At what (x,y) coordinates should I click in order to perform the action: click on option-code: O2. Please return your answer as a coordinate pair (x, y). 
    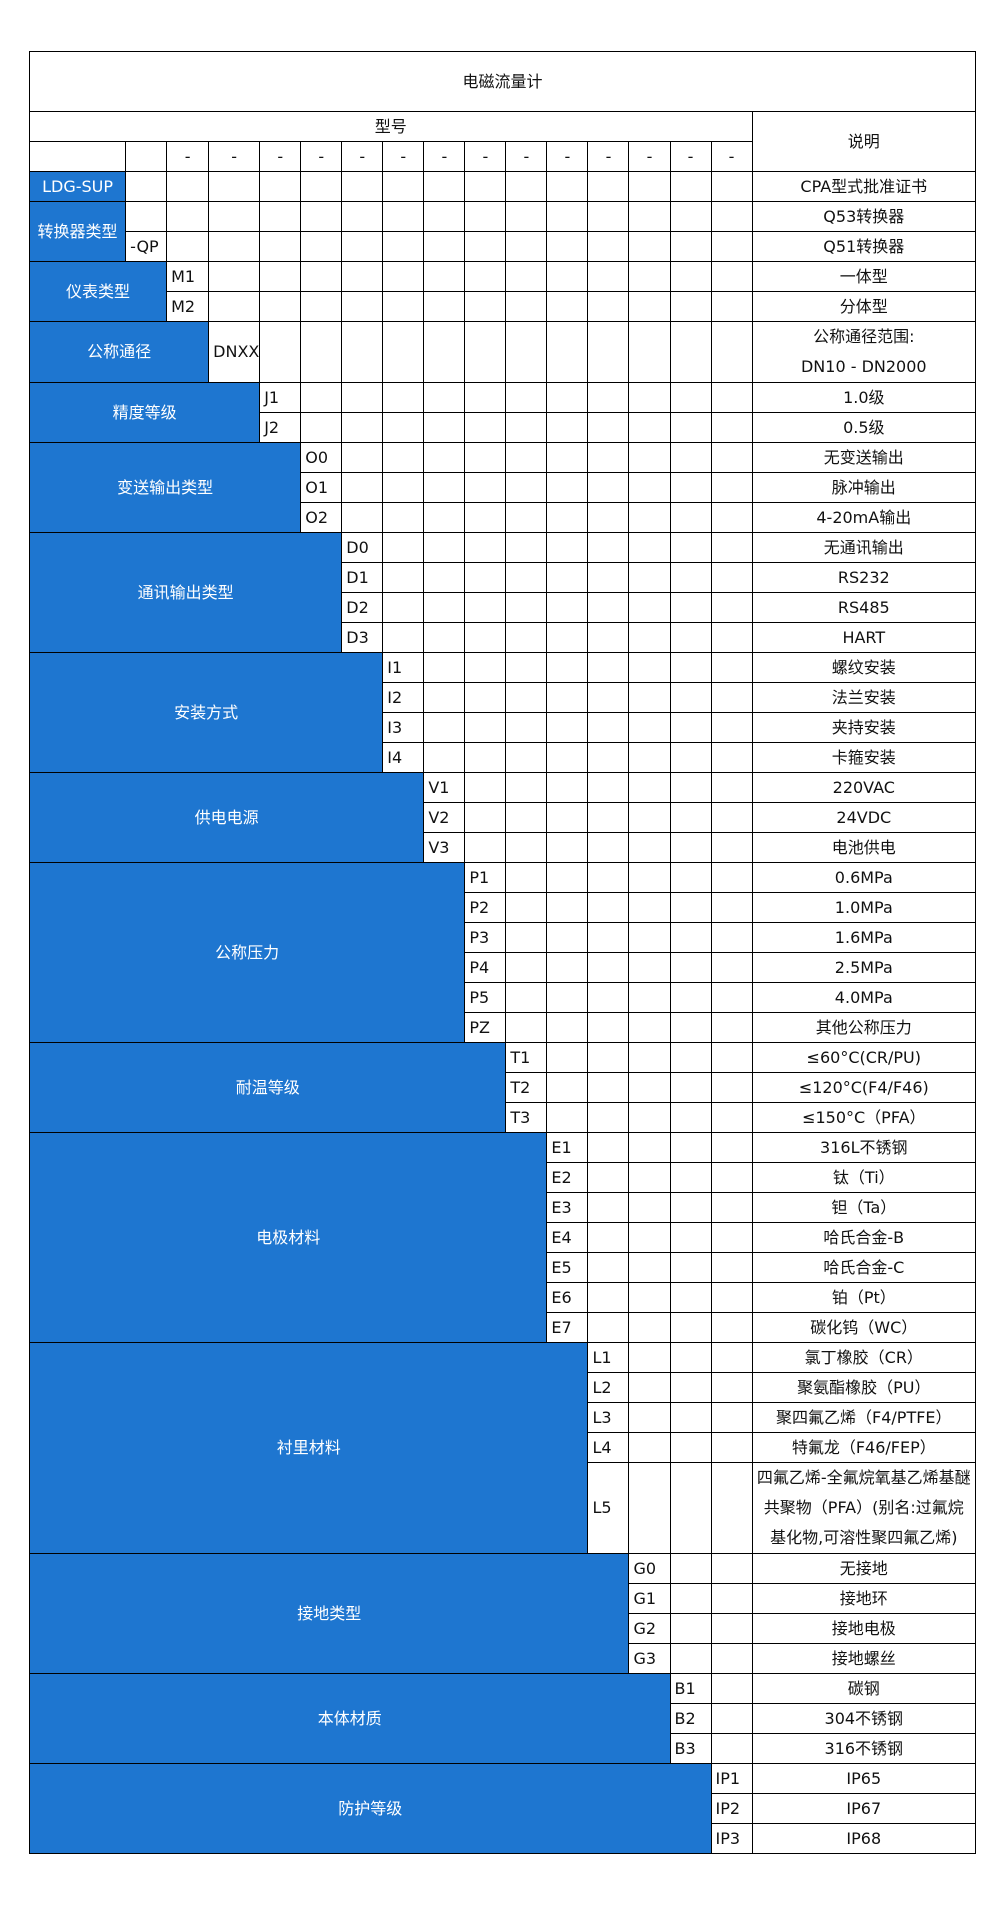
    Looking at the image, I should click on (321, 517).